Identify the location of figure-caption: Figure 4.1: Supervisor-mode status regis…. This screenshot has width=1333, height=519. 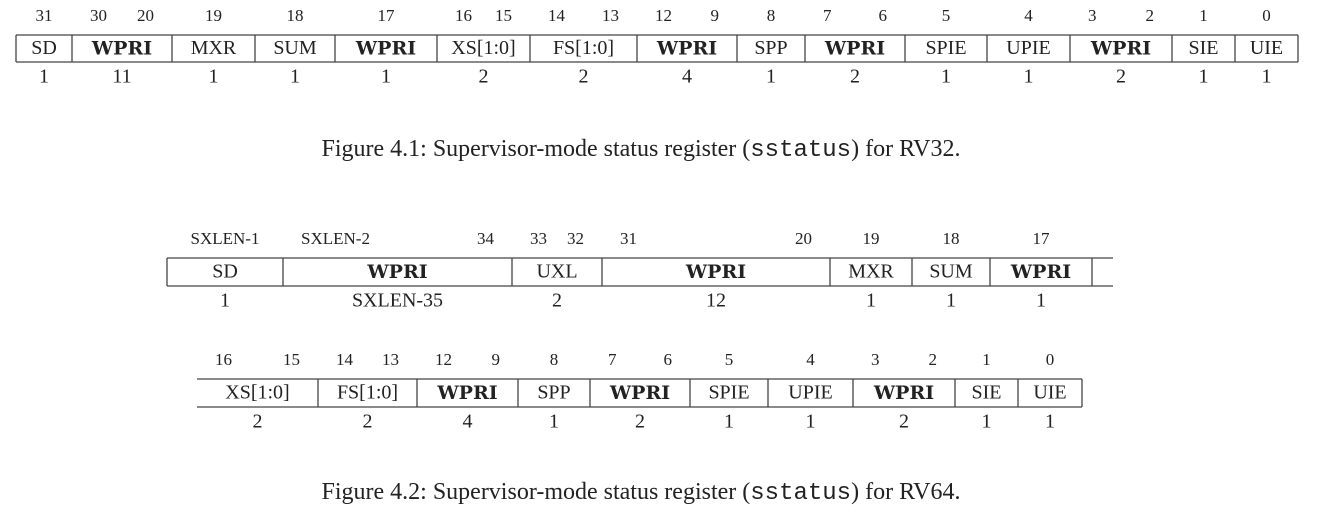
(640, 150).